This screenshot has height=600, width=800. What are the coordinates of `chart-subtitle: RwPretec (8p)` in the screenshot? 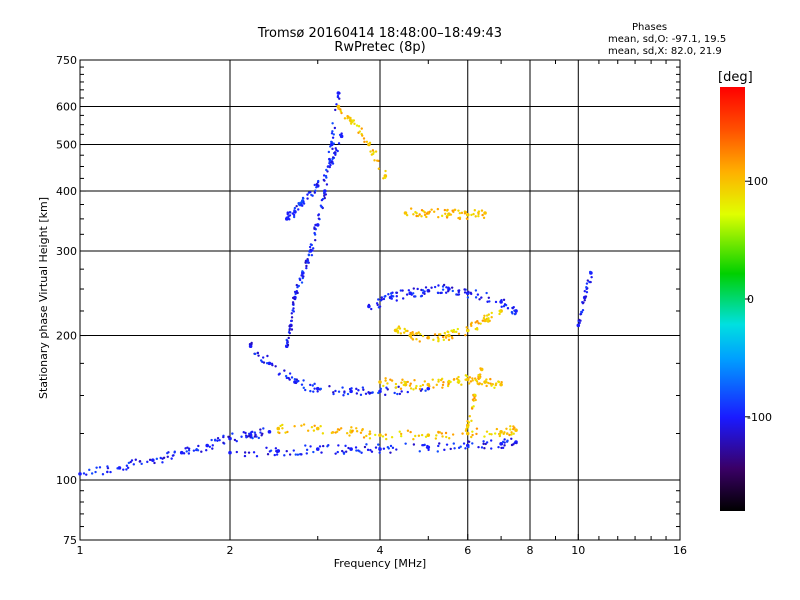 It's located at (380, 47).